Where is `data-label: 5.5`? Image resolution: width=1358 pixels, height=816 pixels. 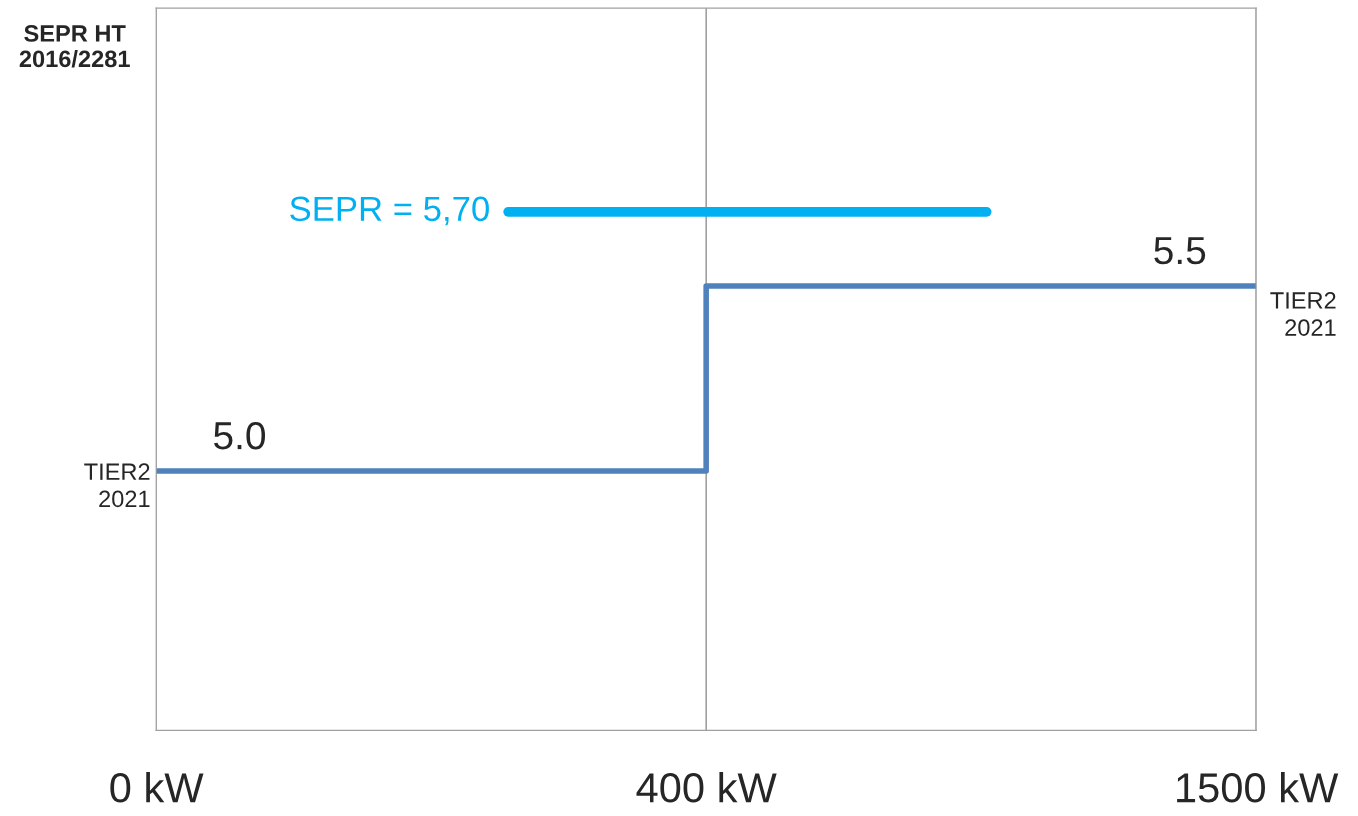 data-label: 5.5 is located at coordinates (1180, 251).